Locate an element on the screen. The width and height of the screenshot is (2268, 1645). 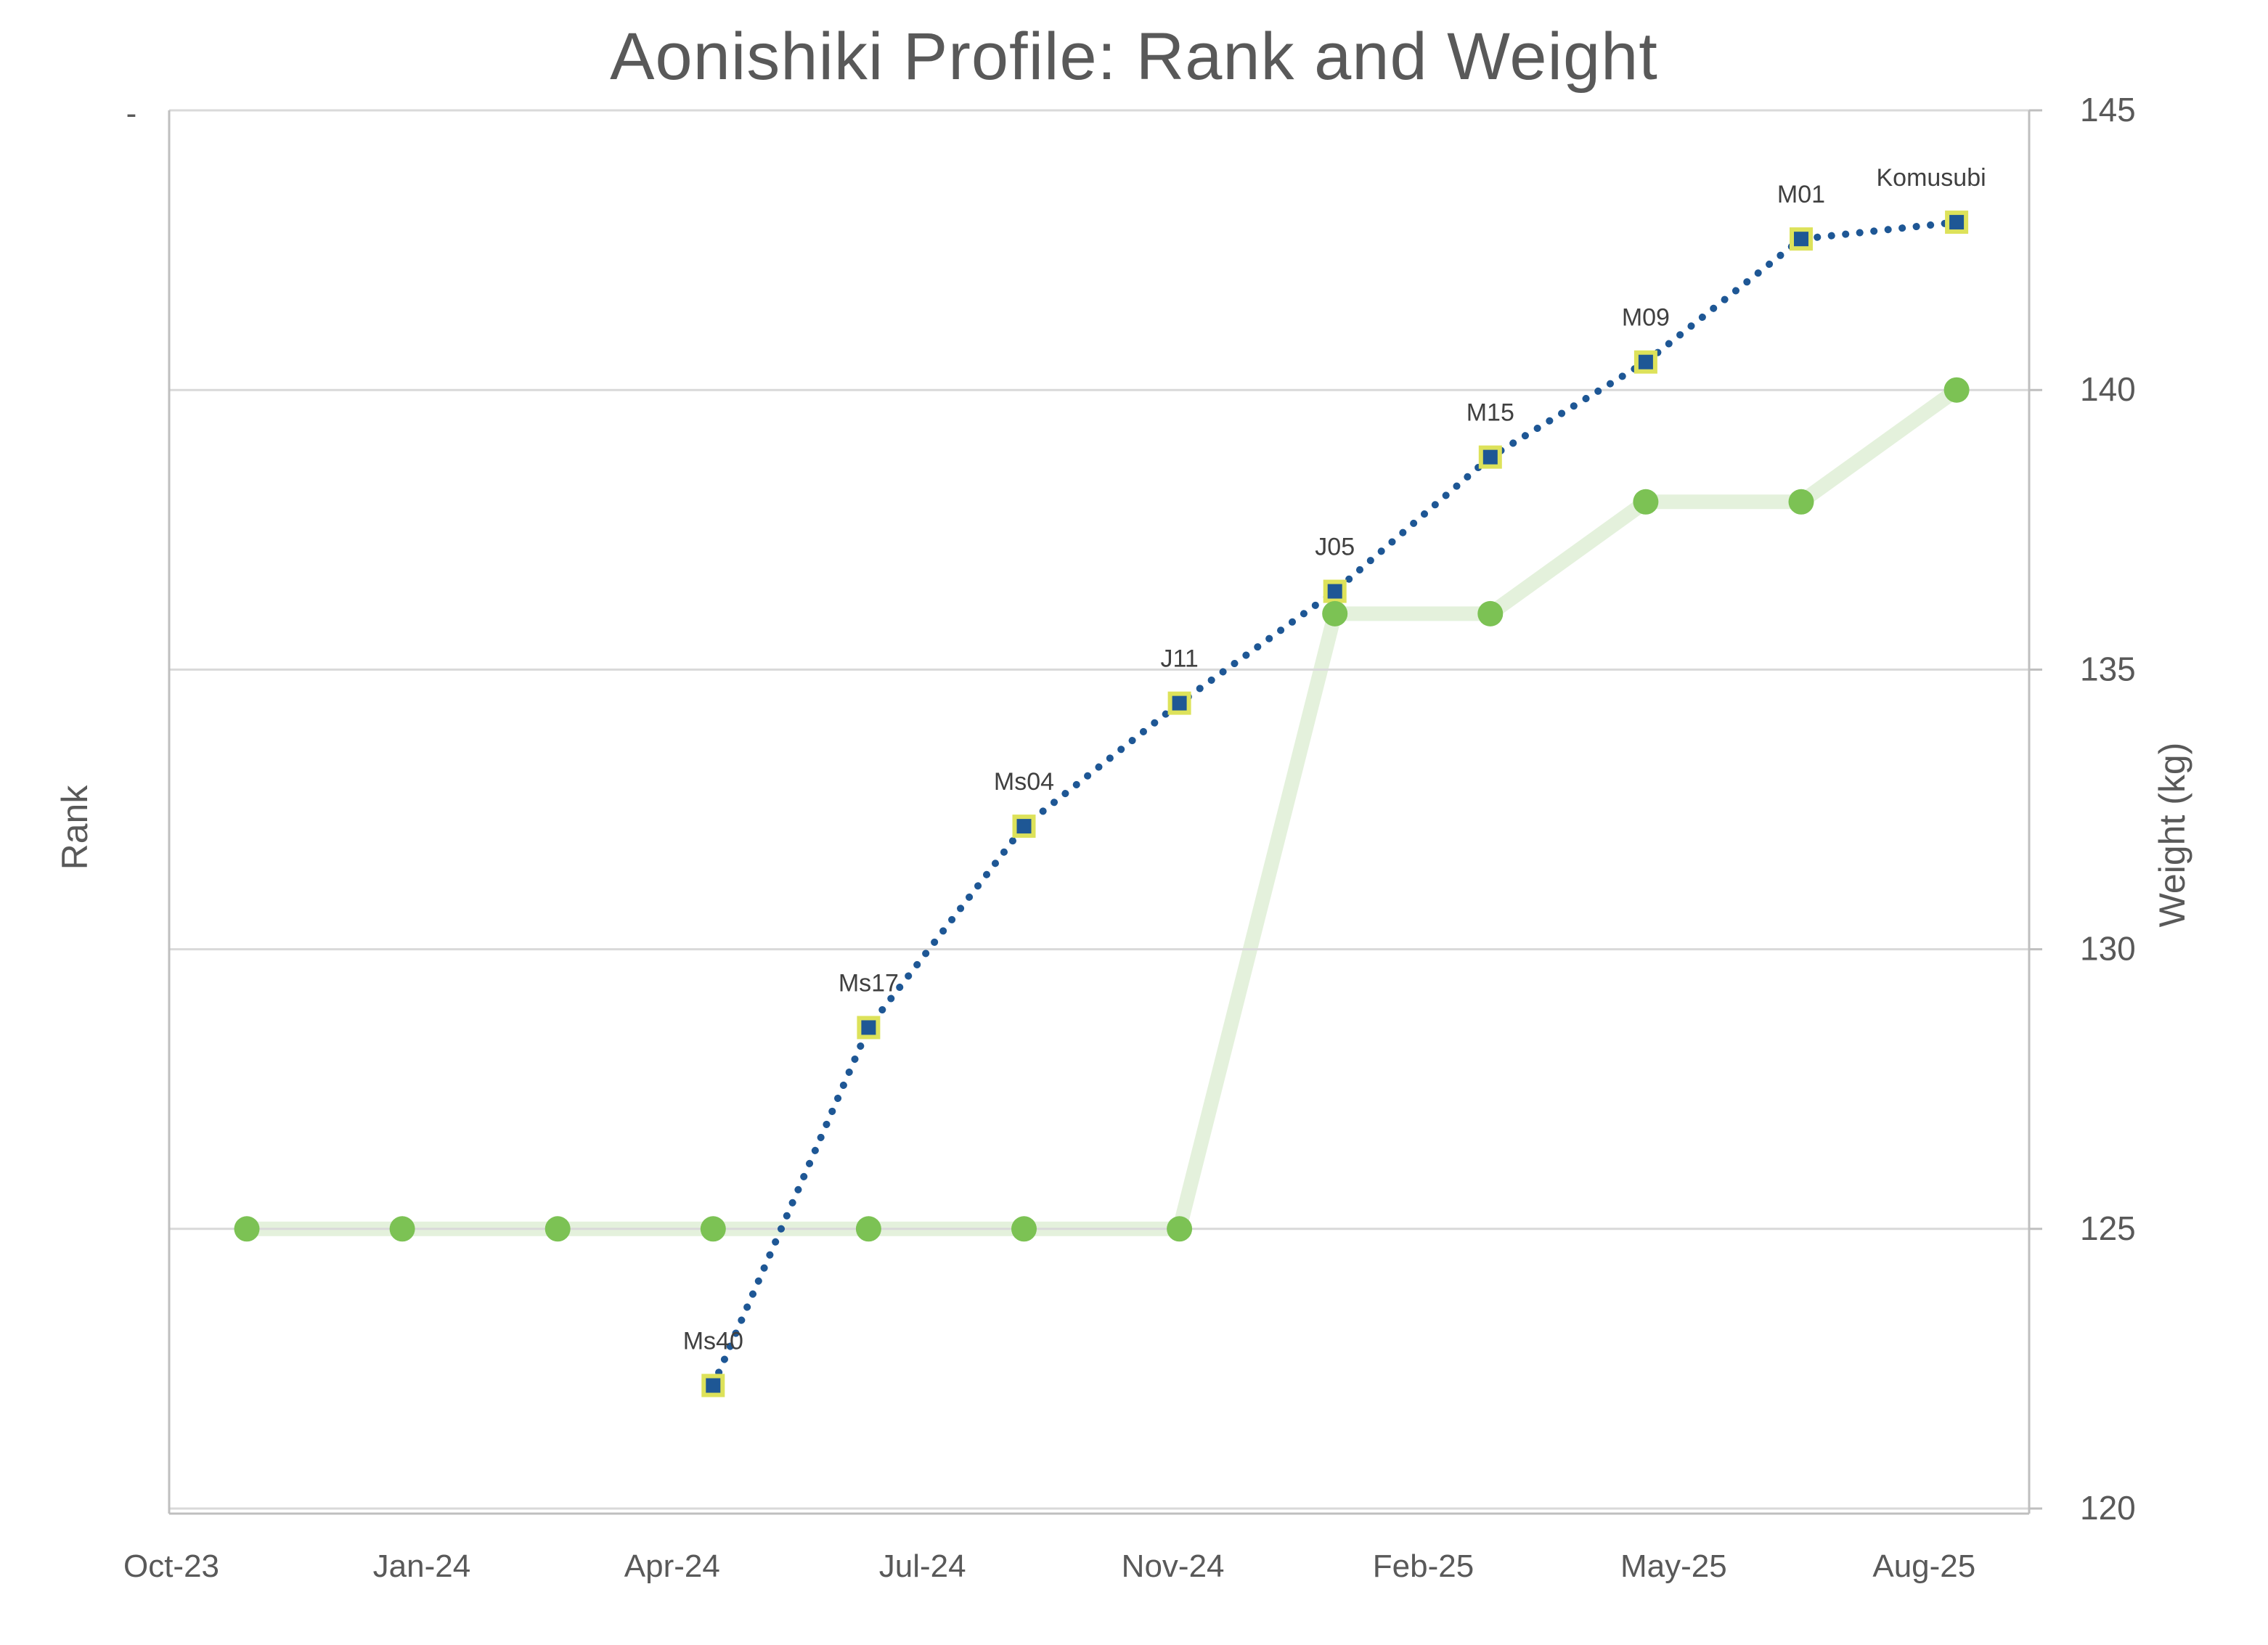
rank-point-label-Ms04: Ms04 is located at coordinates (1024, 782).